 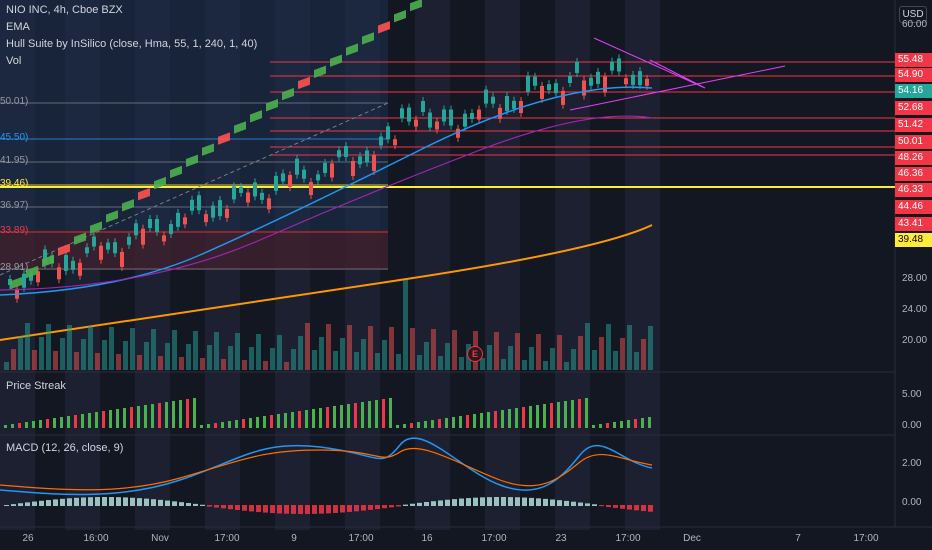 What do you see at coordinates (912, 425) in the screenshot?
I see `indicator-scale-label: 0.00` at bounding box center [912, 425].